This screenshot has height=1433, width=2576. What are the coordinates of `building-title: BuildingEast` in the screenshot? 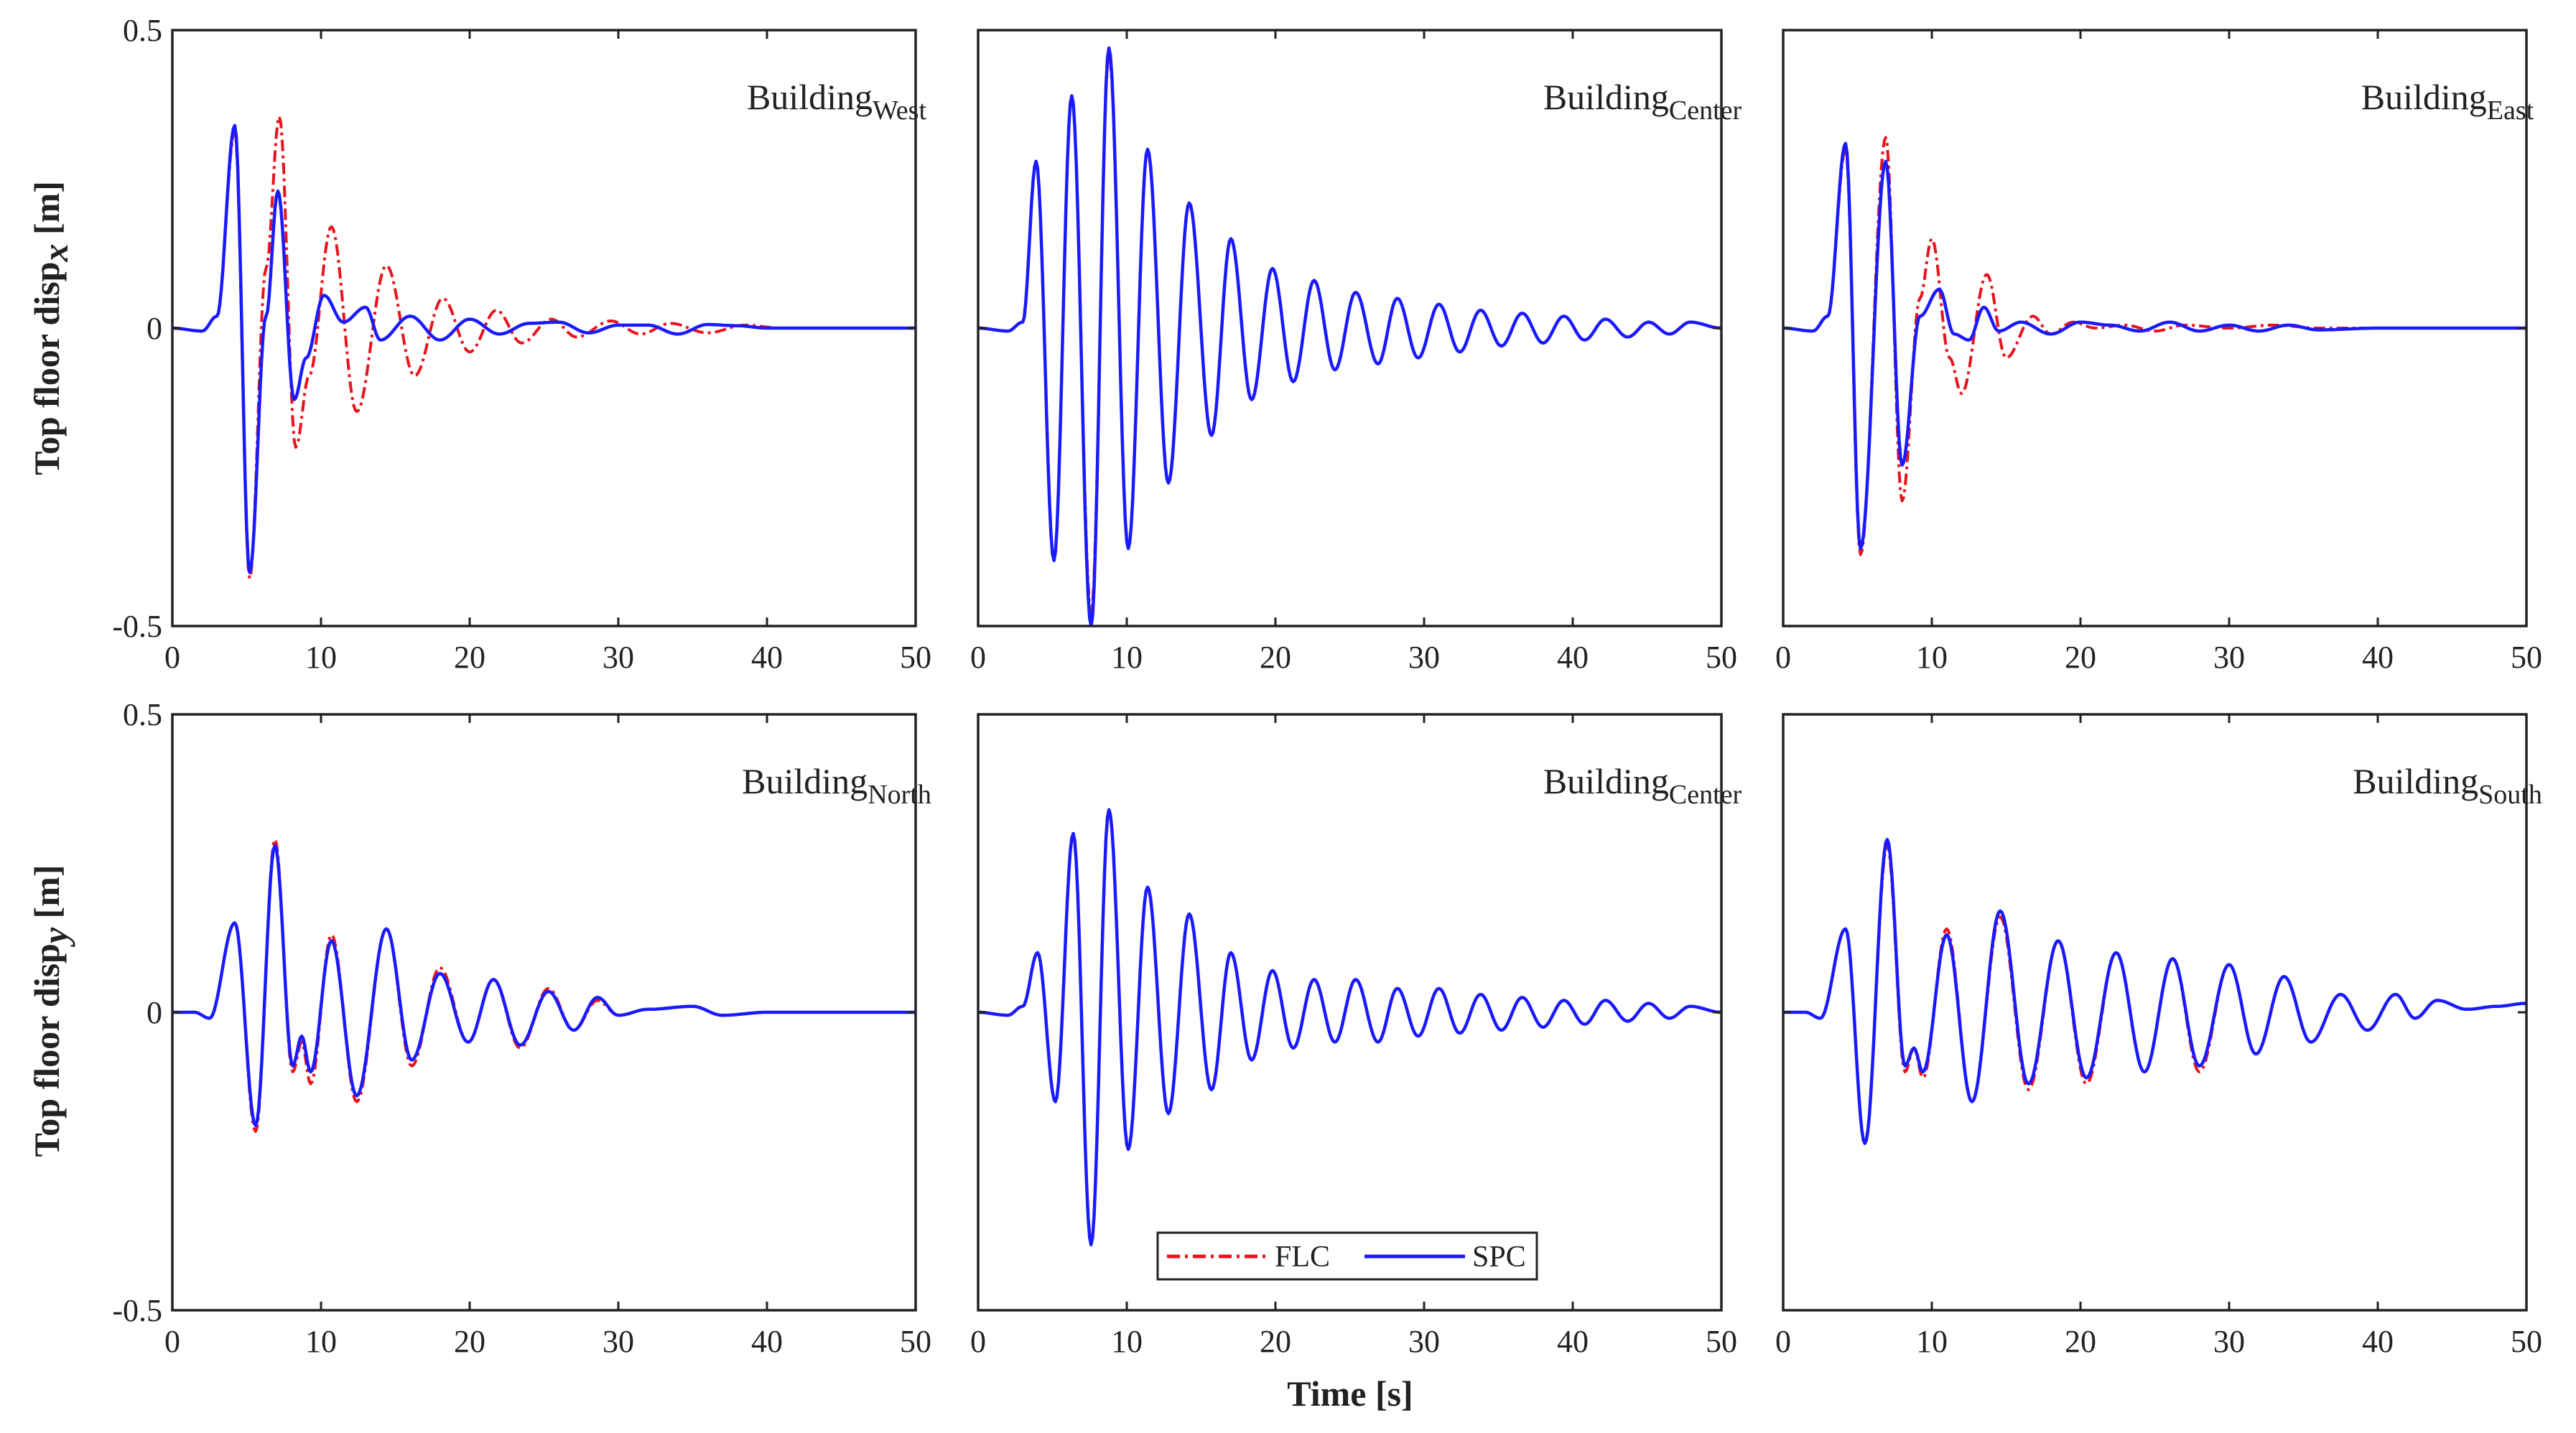 It's located at (2447, 101).